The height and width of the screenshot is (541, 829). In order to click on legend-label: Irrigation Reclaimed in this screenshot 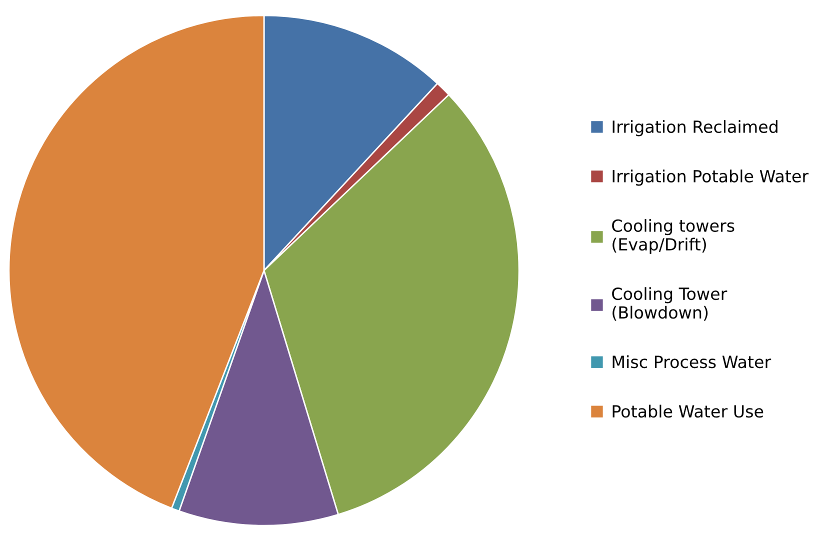, I will do `click(695, 128)`.